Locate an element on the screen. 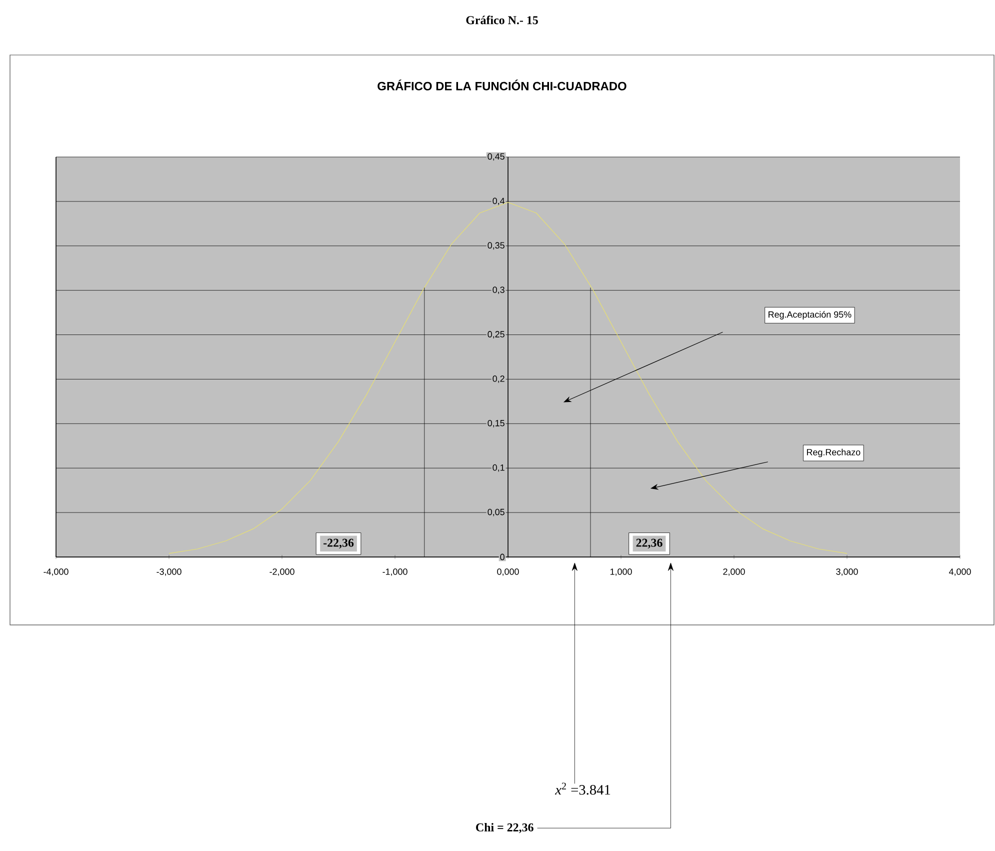 This screenshot has height=851, width=995. y-tick-label: 0,45 is located at coordinates (496, 157).